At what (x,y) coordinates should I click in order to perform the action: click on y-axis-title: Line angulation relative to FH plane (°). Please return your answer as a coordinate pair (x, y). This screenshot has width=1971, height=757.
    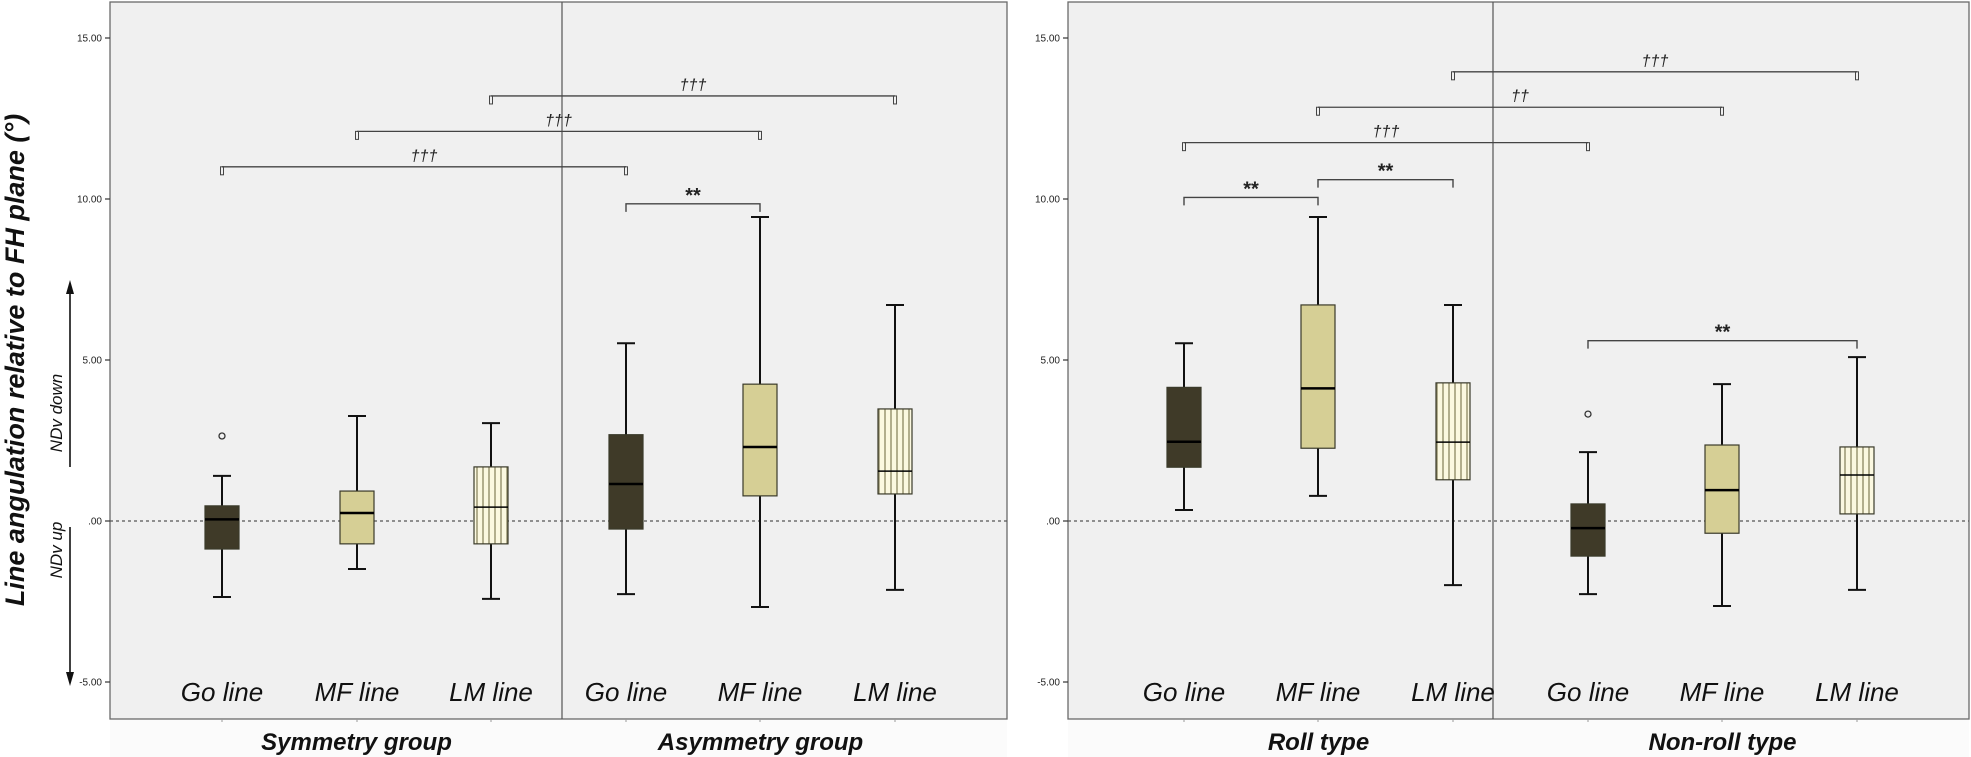
    Looking at the image, I should click on (15, 360).